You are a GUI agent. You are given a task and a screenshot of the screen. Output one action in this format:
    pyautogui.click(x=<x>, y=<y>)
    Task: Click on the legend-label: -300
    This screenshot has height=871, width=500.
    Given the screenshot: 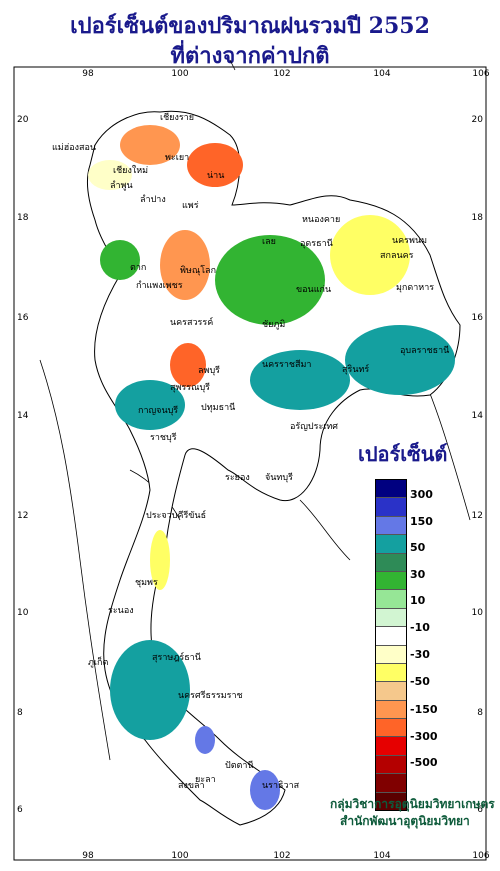 What is the action you would take?
    pyautogui.click(x=424, y=736)
    